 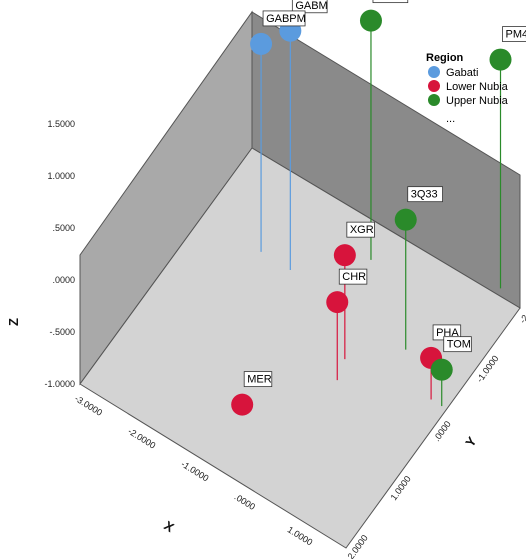 What do you see at coordinates (59, 254) in the screenshot?
I see `z-axis-ticks: 1.5000 1.0000 .5000 .0000 -.5000 -1.0000` at bounding box center [59, 254].